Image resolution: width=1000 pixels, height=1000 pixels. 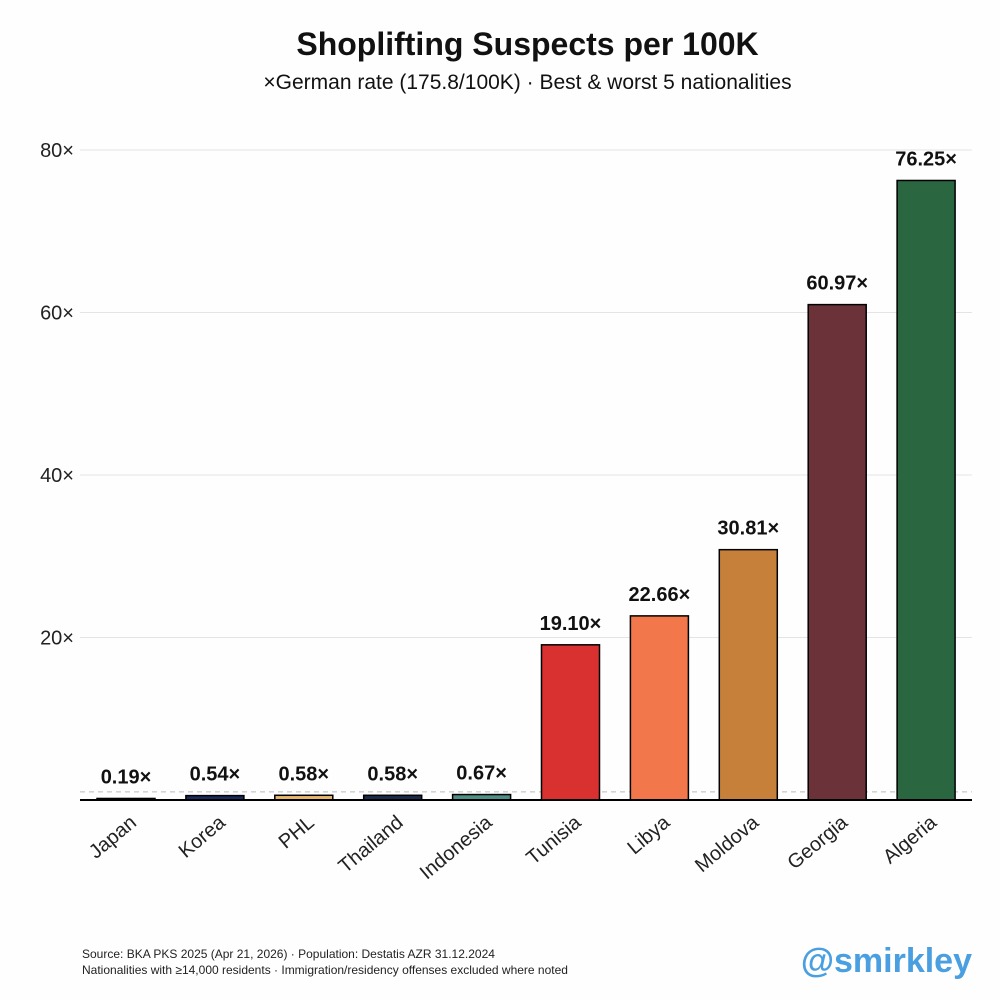 I want to click on value-label: 0.19×, so click(x=126, y=777).